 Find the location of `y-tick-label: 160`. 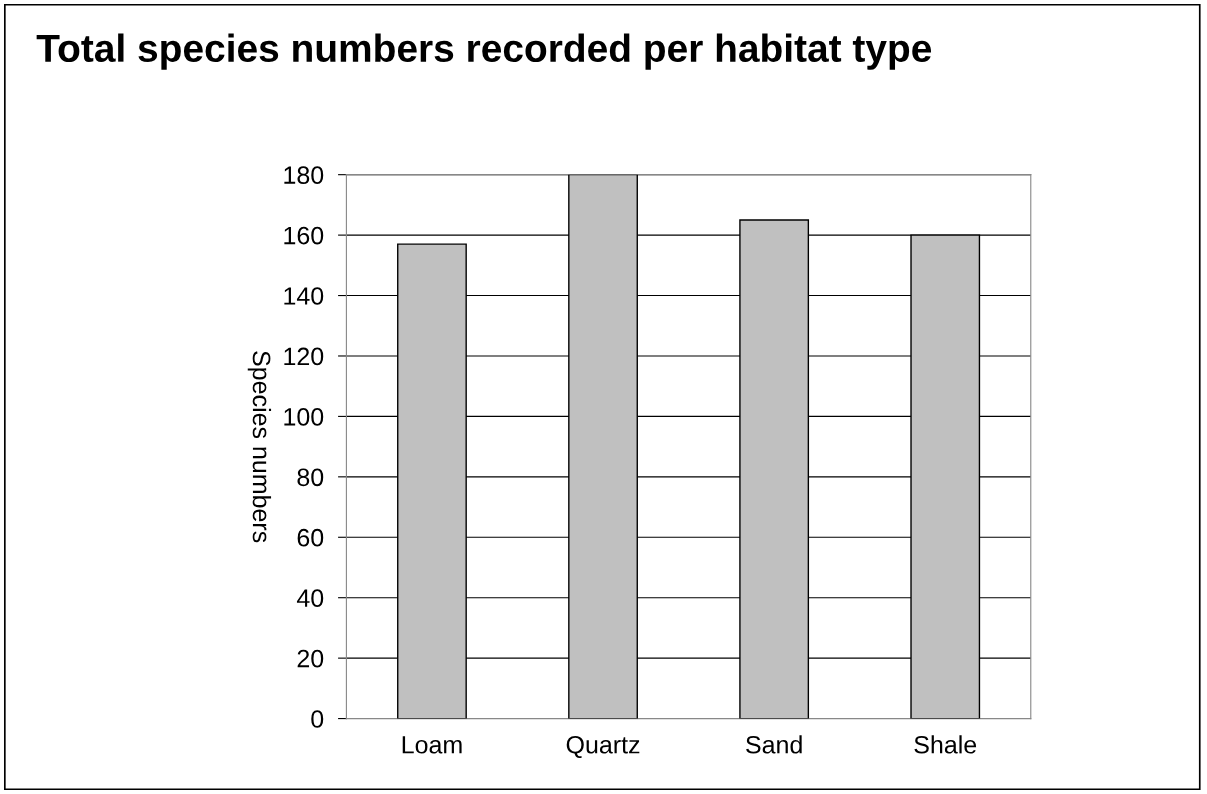

y-tick-label: 160 is located at coordinates (304, 235).